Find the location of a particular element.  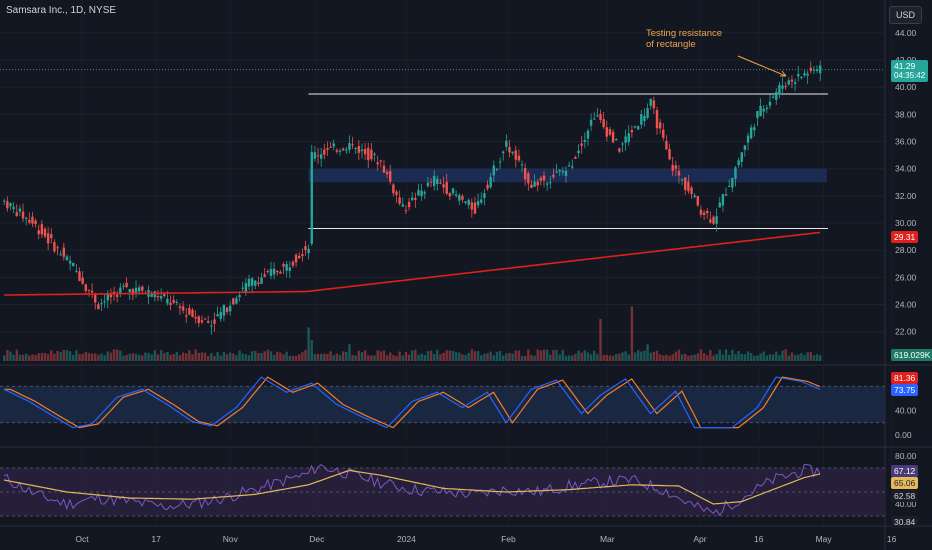

chart-title: Samsara Inc., 1D, NYSE is located at coordinates (61, 10).